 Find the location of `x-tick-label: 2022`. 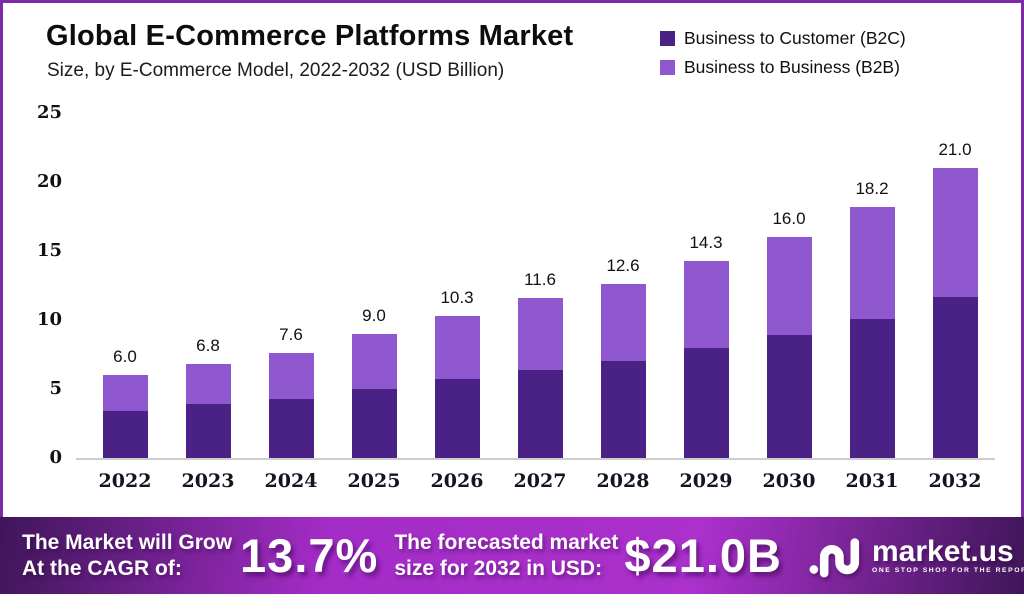

x-tick-label: 2022 is located at coordinates (125, 481).